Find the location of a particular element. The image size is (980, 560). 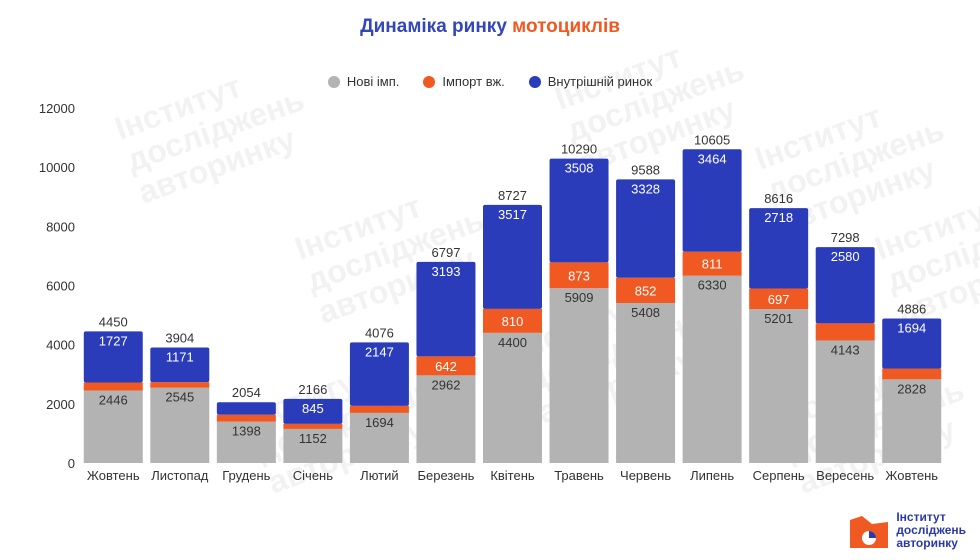

data-label: 2962 is located at coordinates (446, 384).